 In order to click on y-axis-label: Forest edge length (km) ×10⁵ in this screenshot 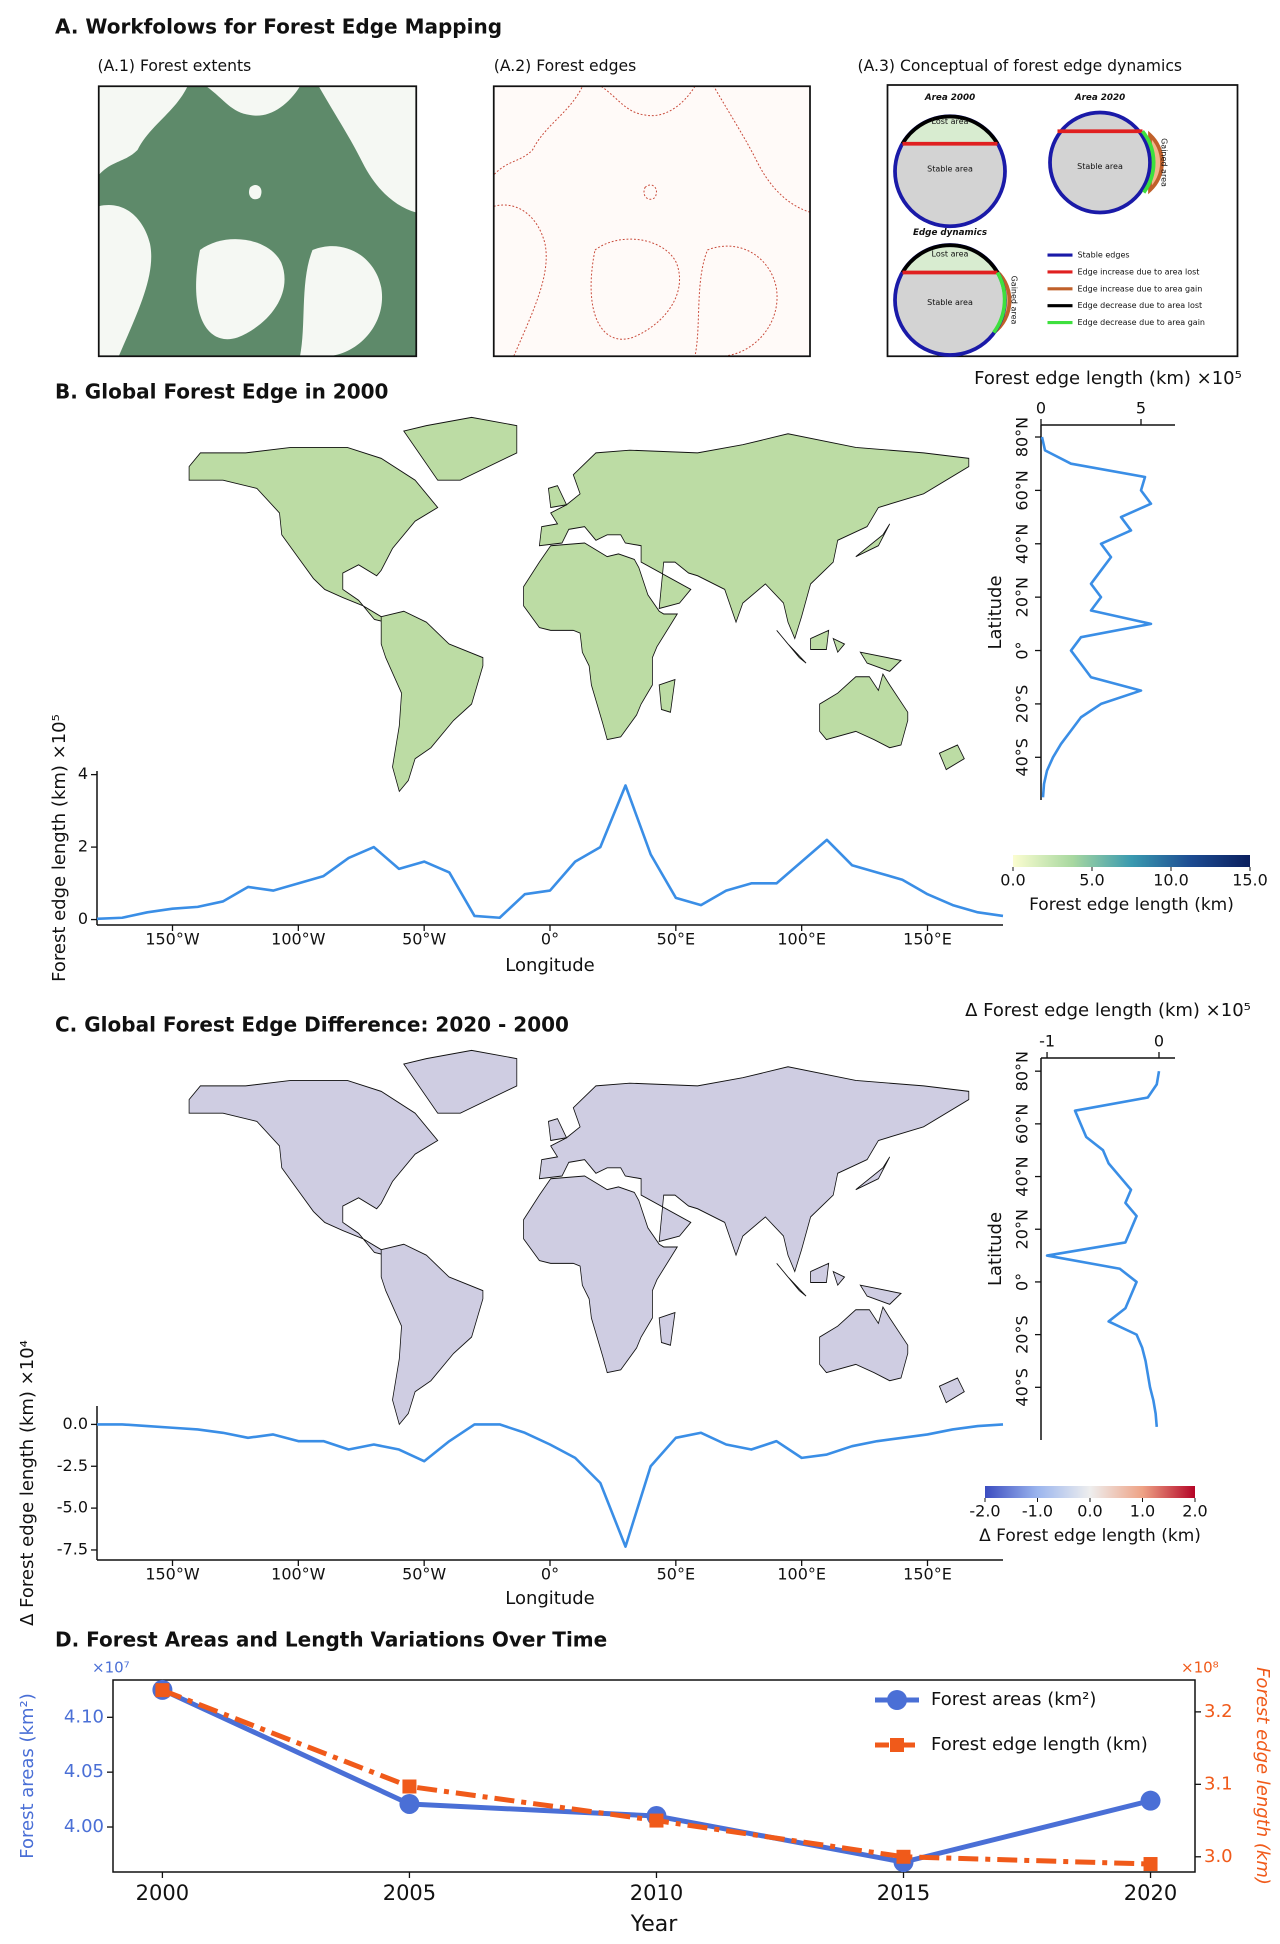, I will do `click(59, 848)`.